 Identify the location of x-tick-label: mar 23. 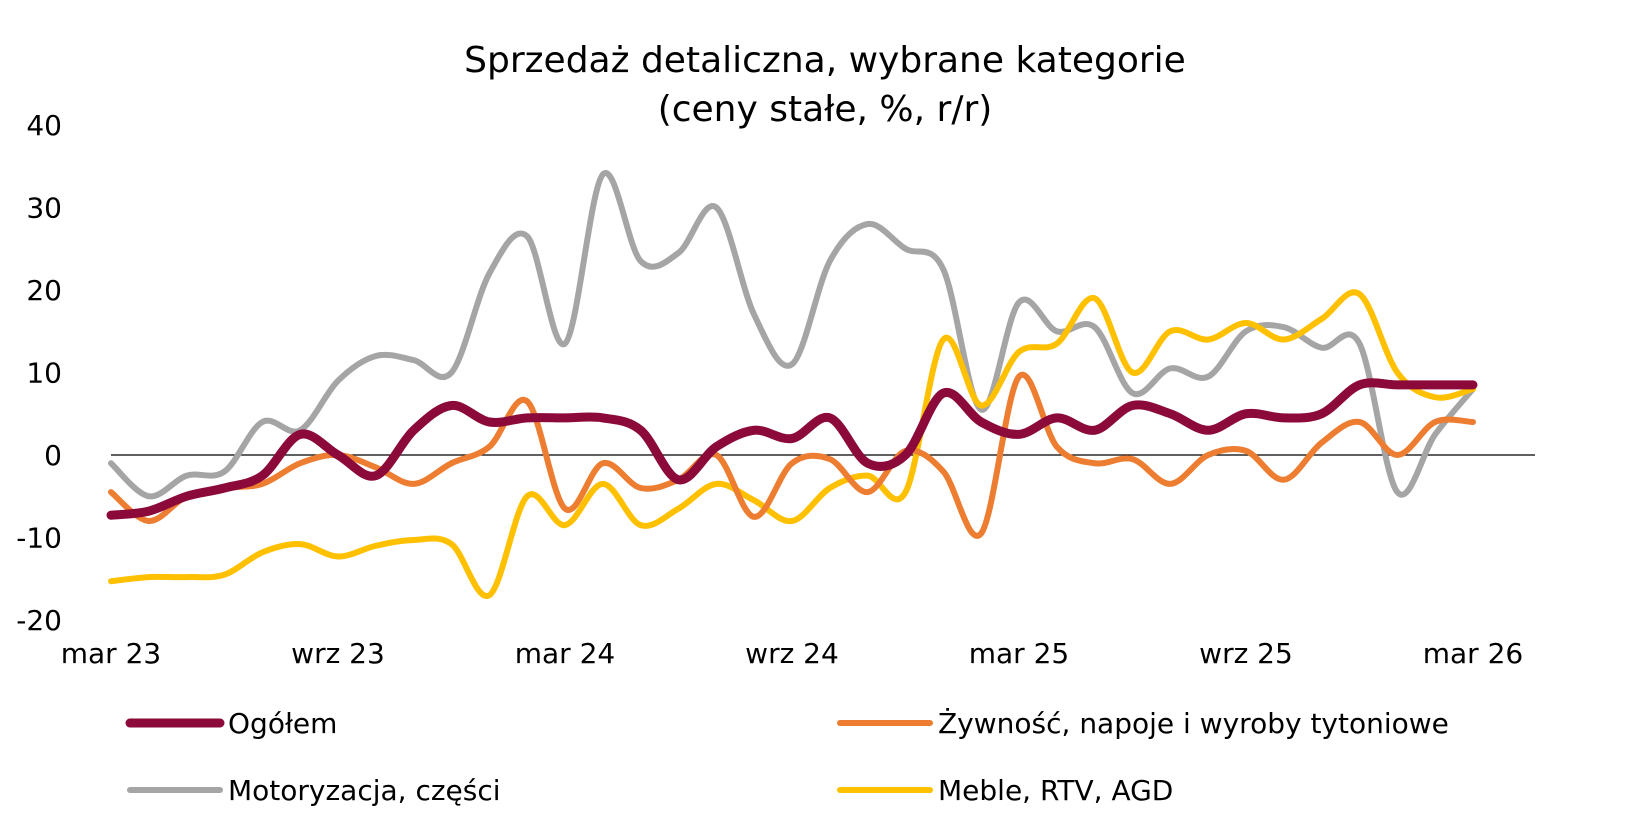
(111, 653).